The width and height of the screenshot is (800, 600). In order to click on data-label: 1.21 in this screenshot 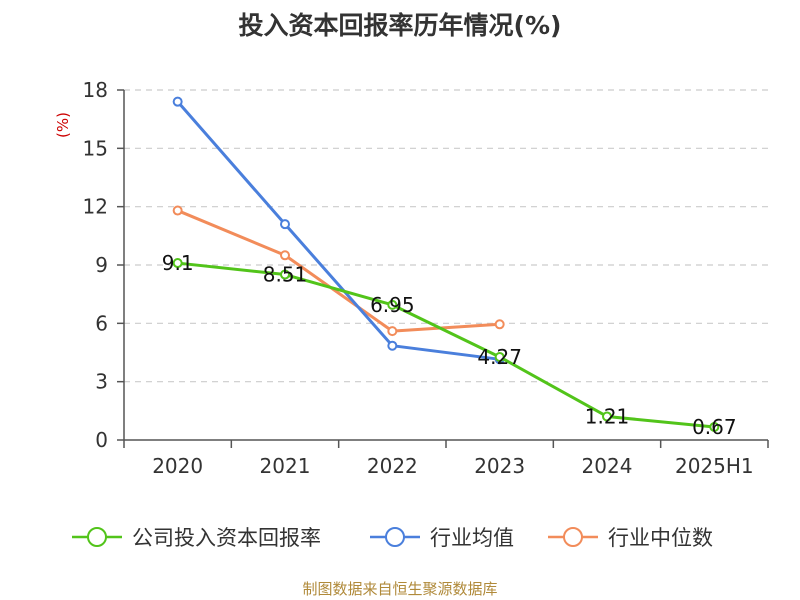, I will do `click(607, 416)`.